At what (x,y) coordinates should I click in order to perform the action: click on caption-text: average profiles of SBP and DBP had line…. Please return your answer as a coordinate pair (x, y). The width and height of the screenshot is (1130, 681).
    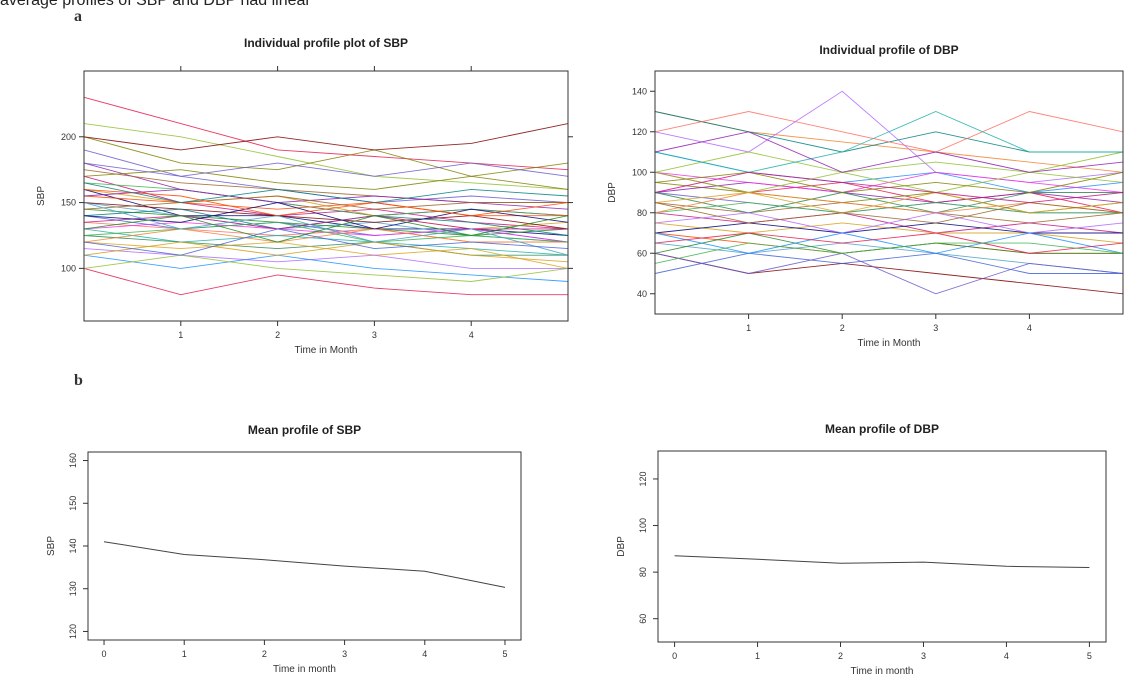
    Looking at the image, I should click on (155, 4).